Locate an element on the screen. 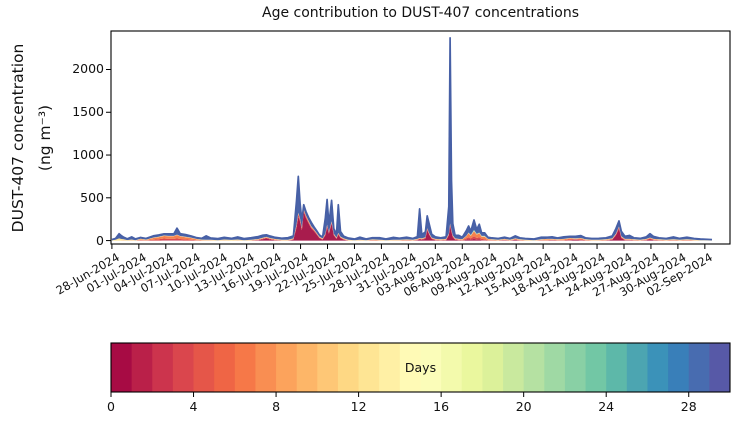  area-layer-age-8-12-days is located at coordinates (411, 225).